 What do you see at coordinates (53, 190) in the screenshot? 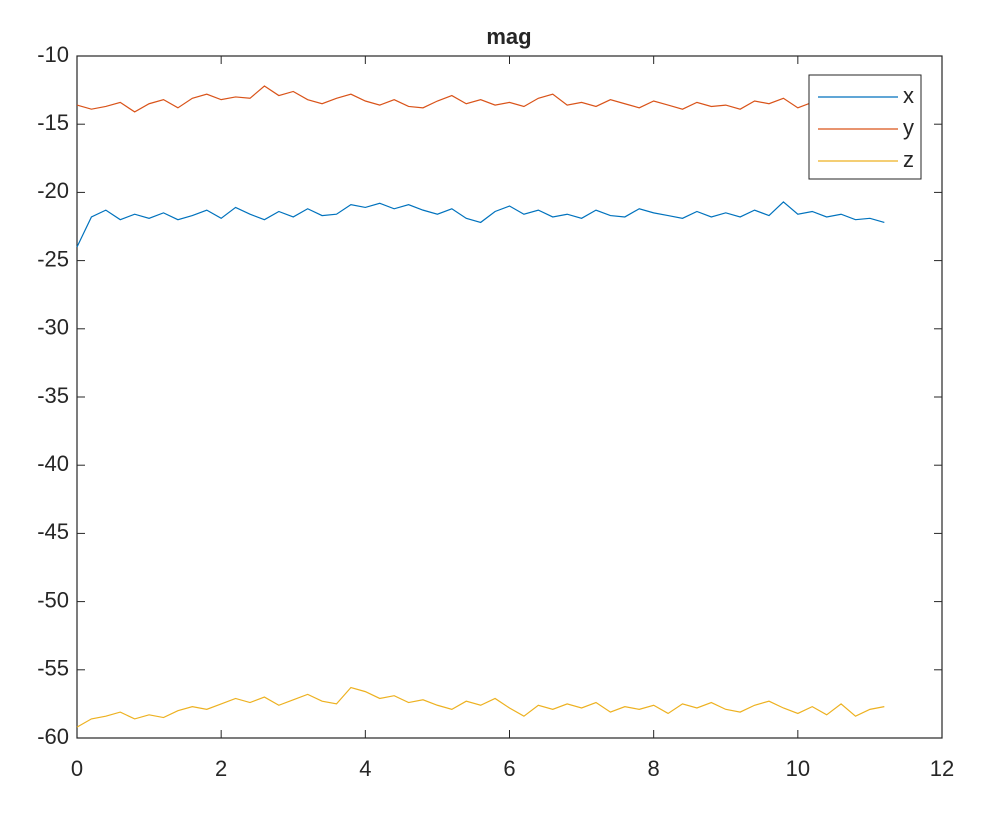
I see `y-tick-label: -20` at bounding box center [53, 190].